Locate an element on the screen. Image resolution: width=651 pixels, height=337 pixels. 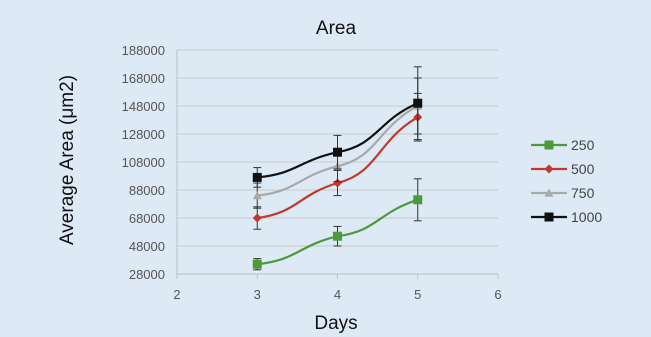
y-tick-label: 168000 is located at coordinates (143, 78).